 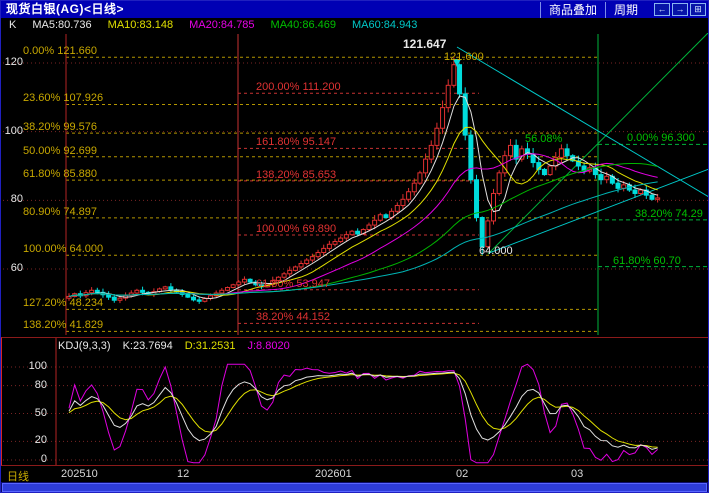 What do you see at coordinates (577, 474) in the screenshot?
I see `x-axis-tick: 03` at bounding box center [577, 474].